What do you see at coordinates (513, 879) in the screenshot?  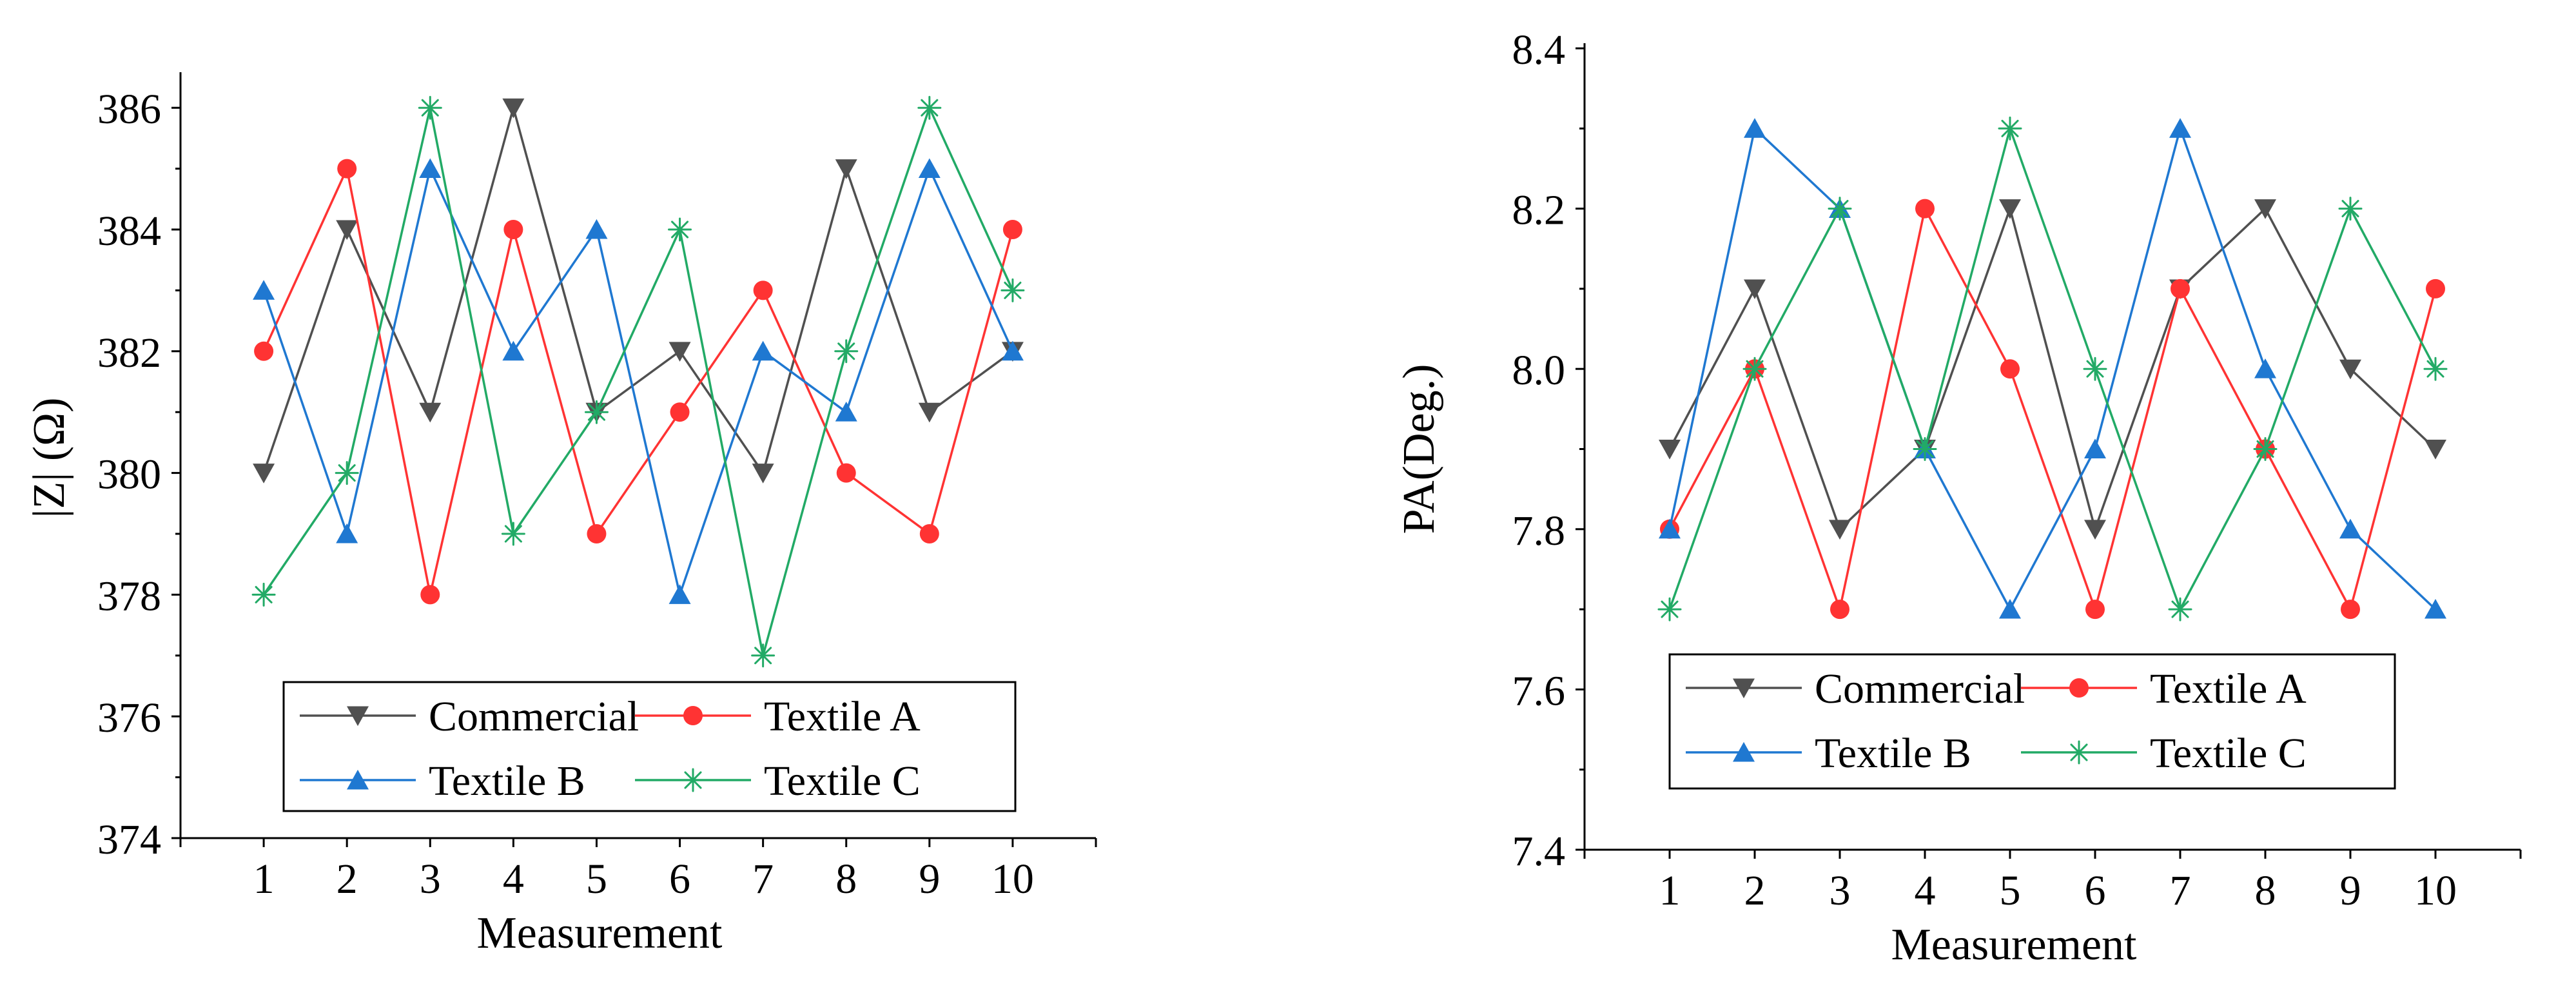 I see `impedance-x-tick-label: 4` at bounding box center [513, 879].